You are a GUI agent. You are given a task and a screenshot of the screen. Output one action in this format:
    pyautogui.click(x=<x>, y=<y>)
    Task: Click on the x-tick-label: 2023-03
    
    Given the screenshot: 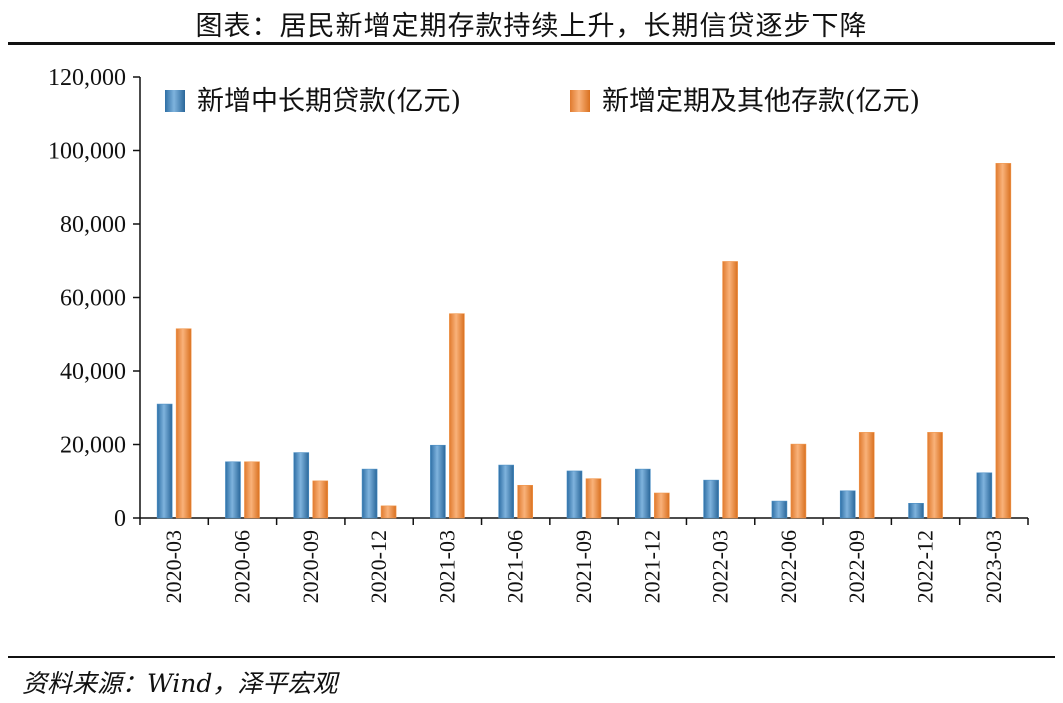 What is the action you would take?
    pyautogui.click(x=993, y=566)
    